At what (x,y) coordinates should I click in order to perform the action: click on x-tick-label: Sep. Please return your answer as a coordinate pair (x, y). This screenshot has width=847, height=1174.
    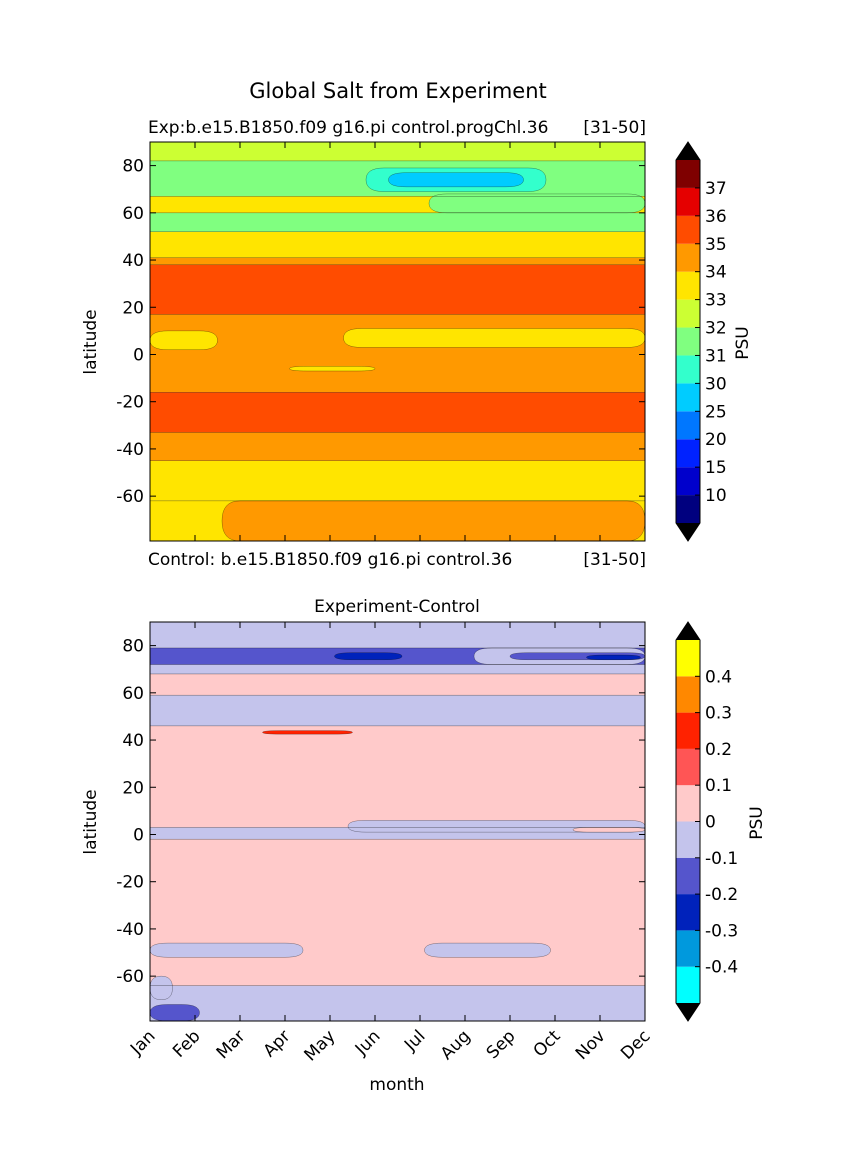
    Looking at the image, I should click on (501, 1044).